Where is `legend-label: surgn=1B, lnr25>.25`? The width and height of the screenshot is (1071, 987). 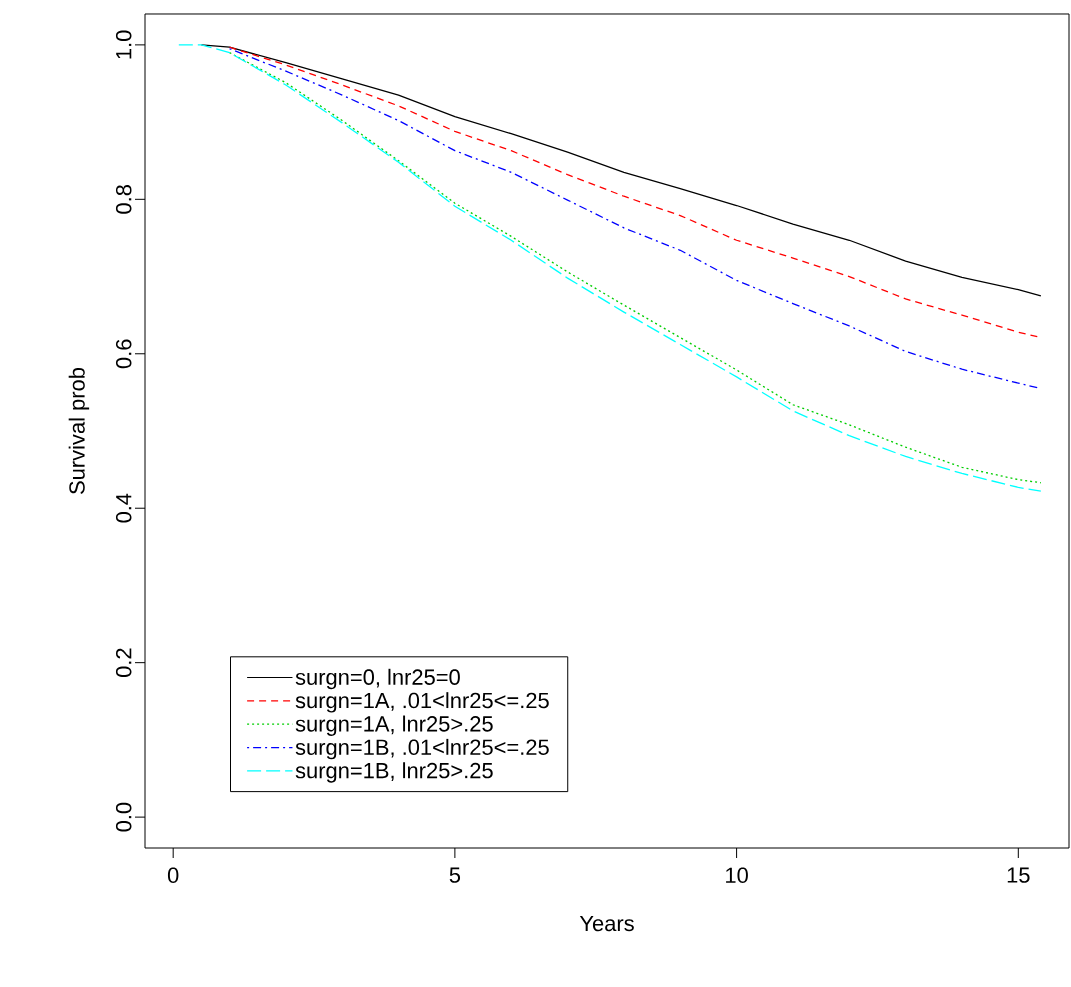
legend-label: surgn=1B, lnr25>.25 is located at coordinates (394, 772).